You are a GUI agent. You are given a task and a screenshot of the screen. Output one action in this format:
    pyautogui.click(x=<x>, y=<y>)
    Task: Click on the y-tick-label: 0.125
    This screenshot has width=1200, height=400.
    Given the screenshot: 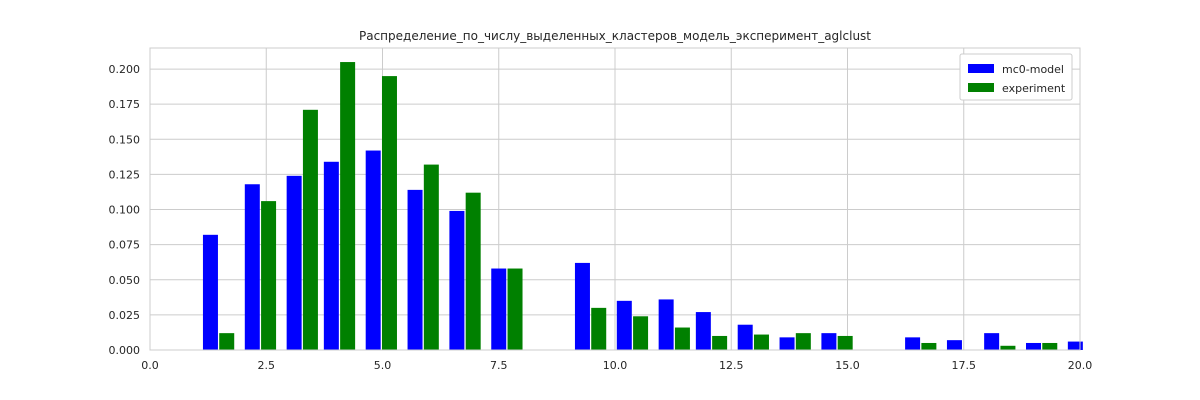 What is the action you would take?
    pyautogui.click(x=125, y=174)
    